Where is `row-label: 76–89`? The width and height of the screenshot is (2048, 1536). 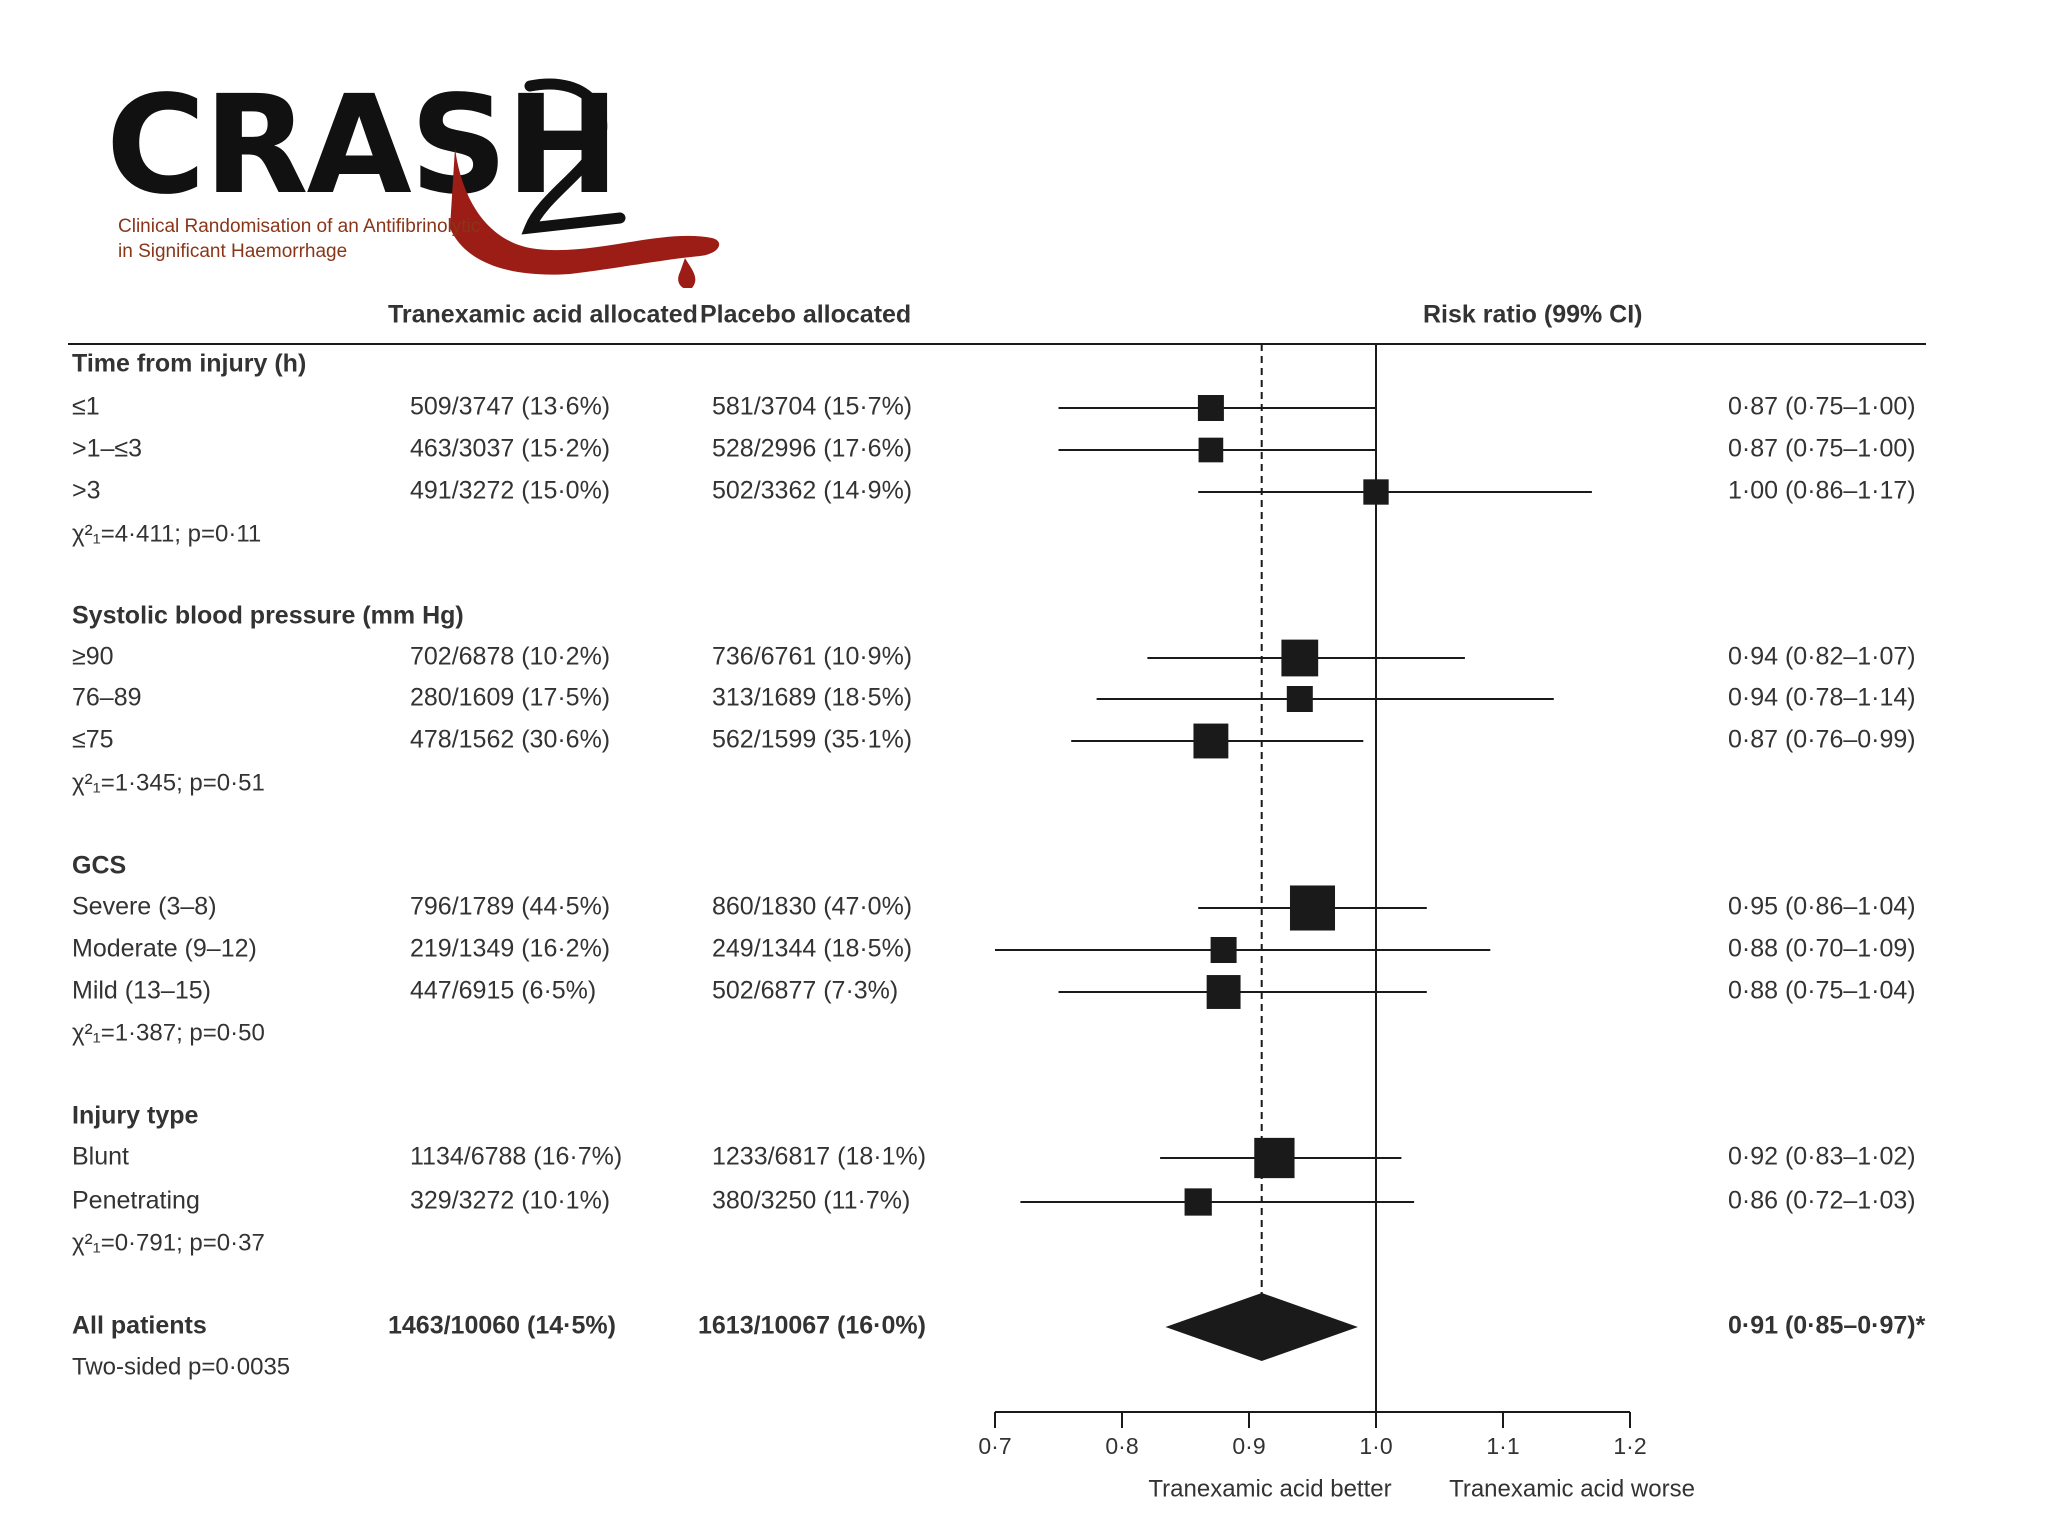
row-label: 76–89 is located at coordinates (107, 698).